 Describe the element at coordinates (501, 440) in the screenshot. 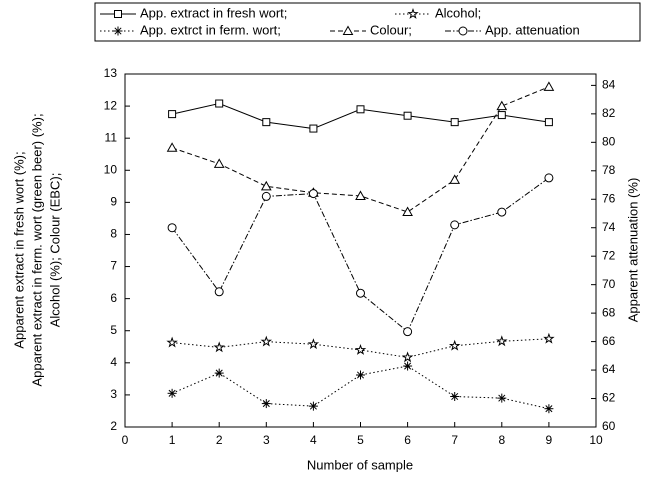

I see `x-tick-label: 8` at that location.